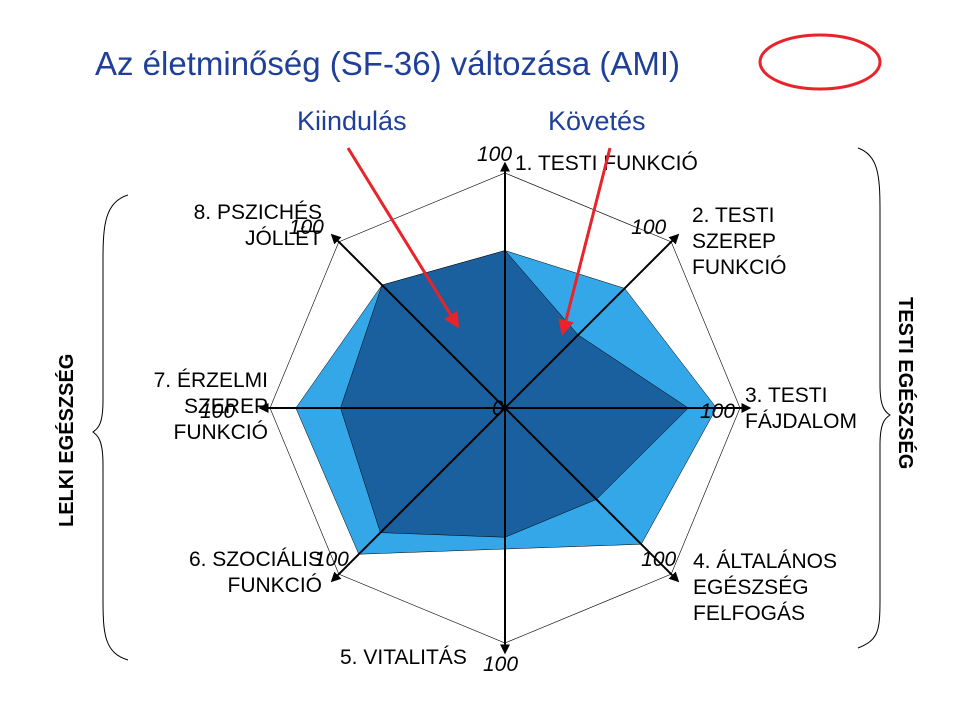 This screenshot has width=960, height=717. I want to click on tick-label-axis-3: 100, so click(717, 411).